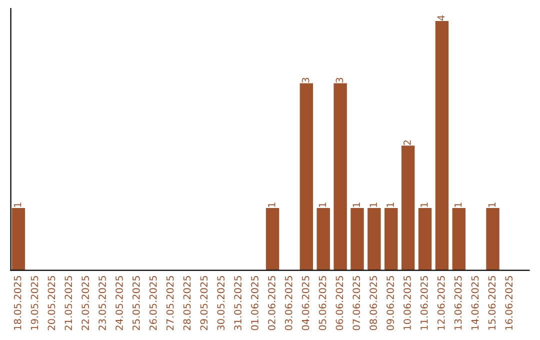 This screenshot has width=540, height=340. What do you see at coordinates (86, 303) in the screenshot?
I see `x-tick-label: 22.05.2025` at bounding box center [86, 303].